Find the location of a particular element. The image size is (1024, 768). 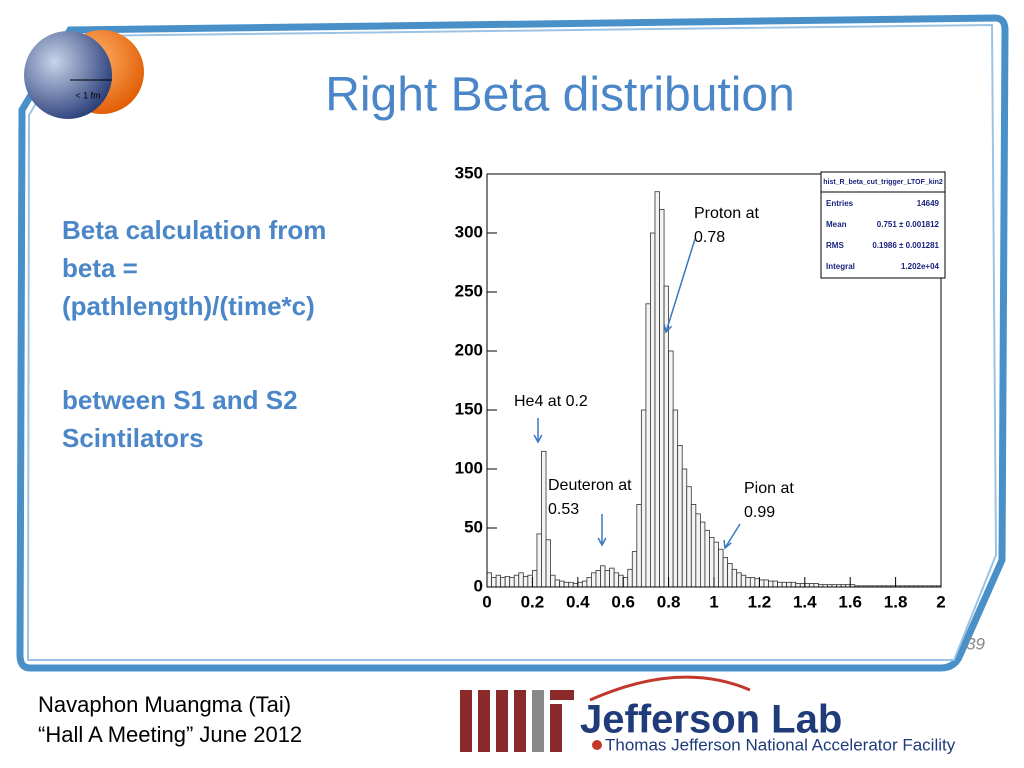

y-tick-label: 100 is located at coordinates (469, 467).